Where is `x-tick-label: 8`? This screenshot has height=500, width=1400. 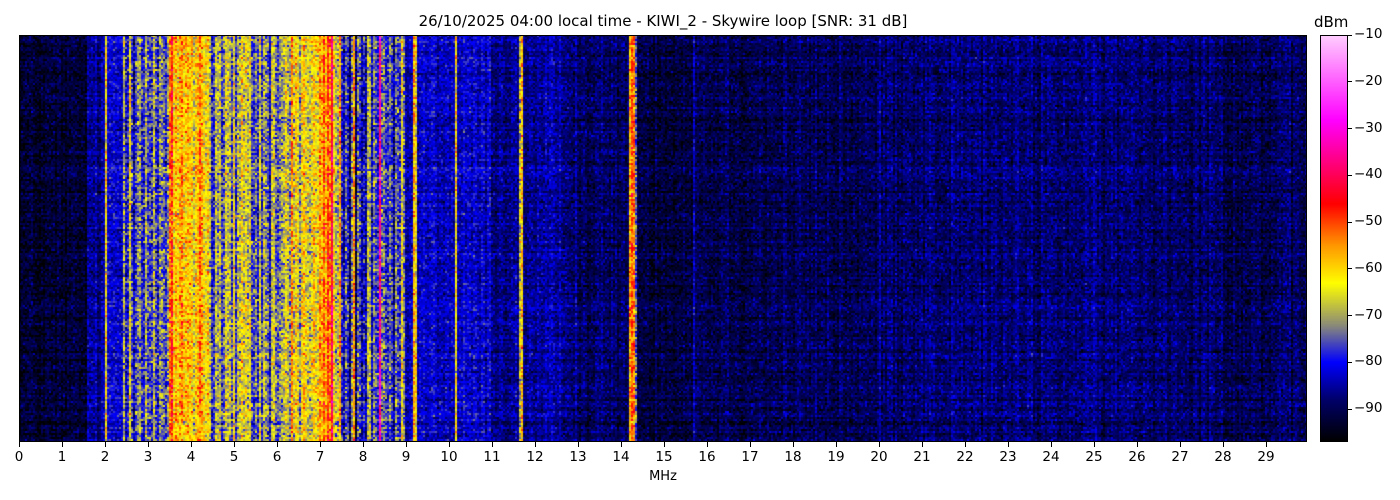
x-tick-label: 8 is located at coordinates (363, 457).